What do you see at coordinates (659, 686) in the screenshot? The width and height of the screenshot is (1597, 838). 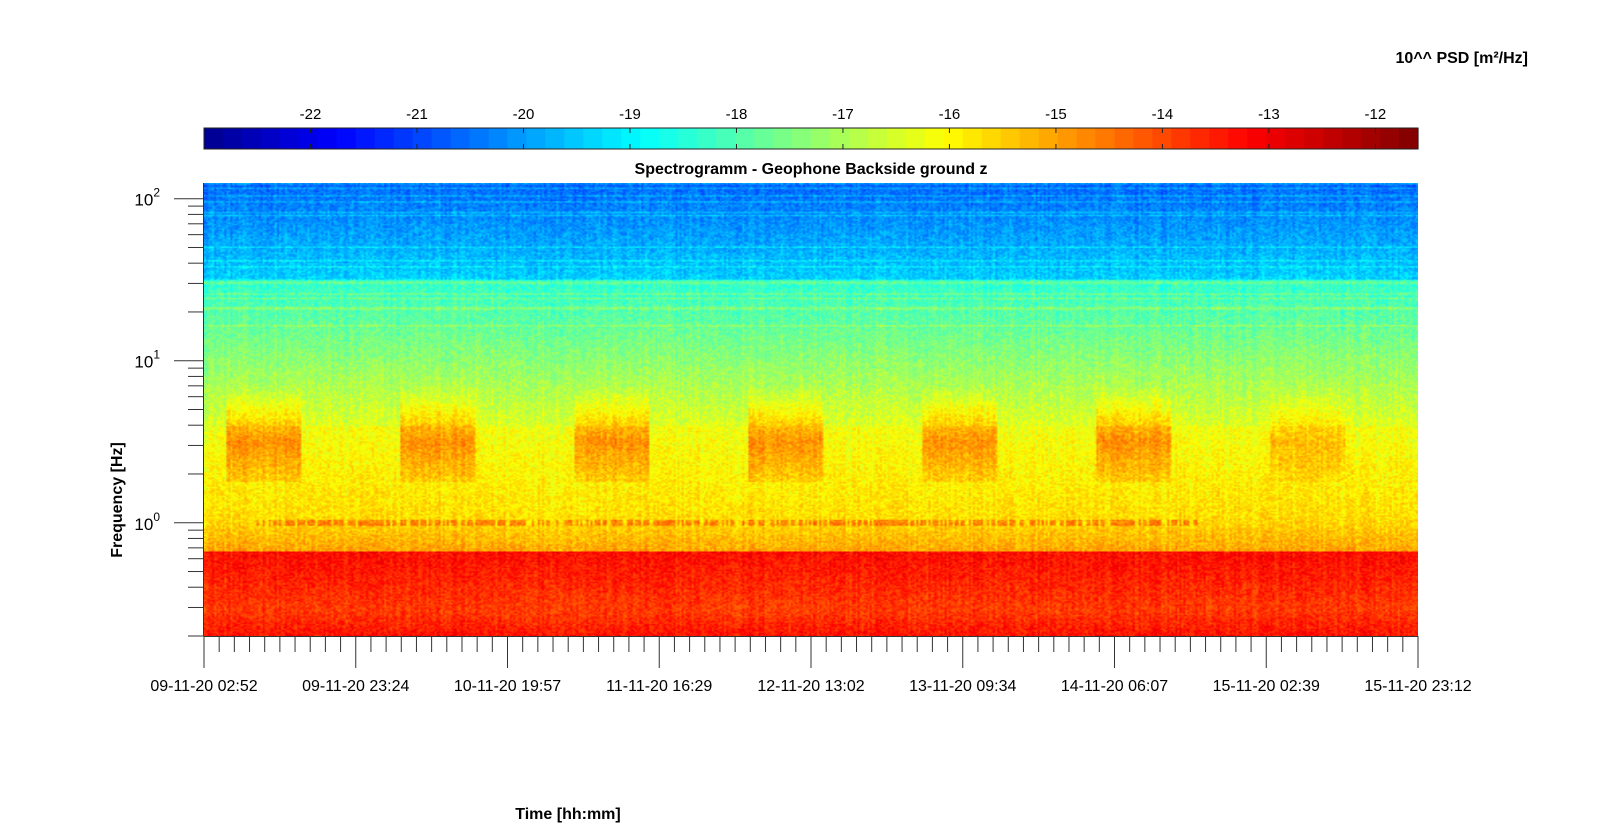 I see `x-tick-label: 11-11-20 16:29` at bounding box center [659, 686].